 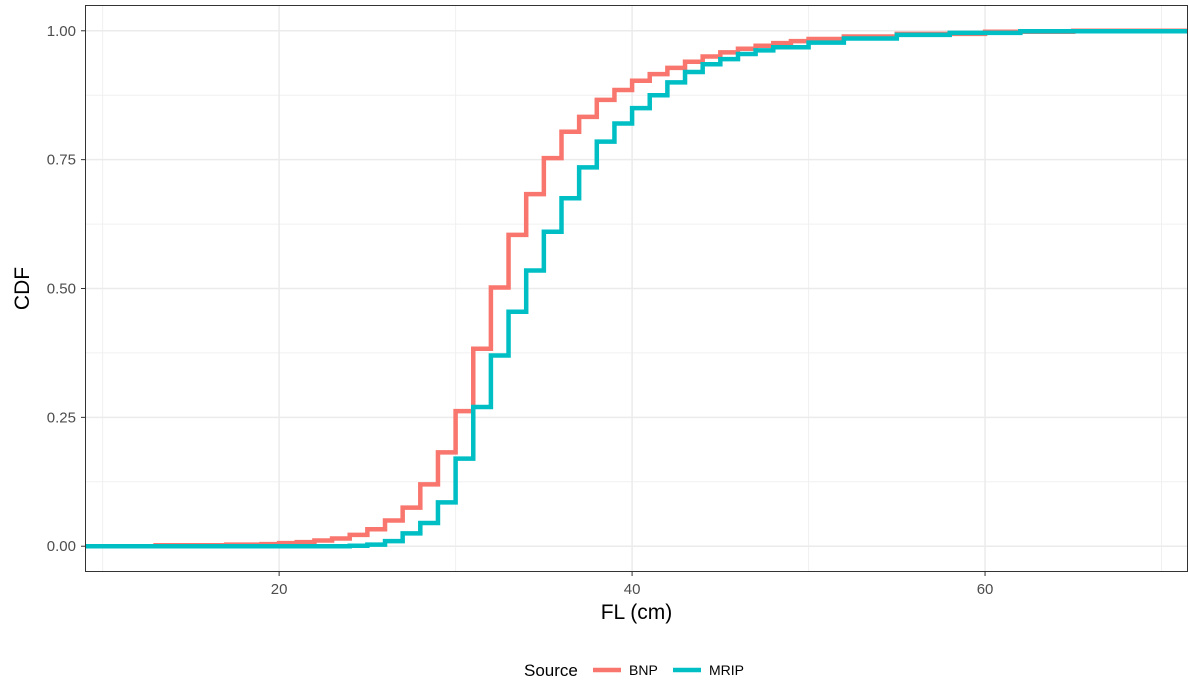 I want to click on y-axis-ticks: 0.00 0.25 0.50 0.75 1.00, so click(x=66, y=289).